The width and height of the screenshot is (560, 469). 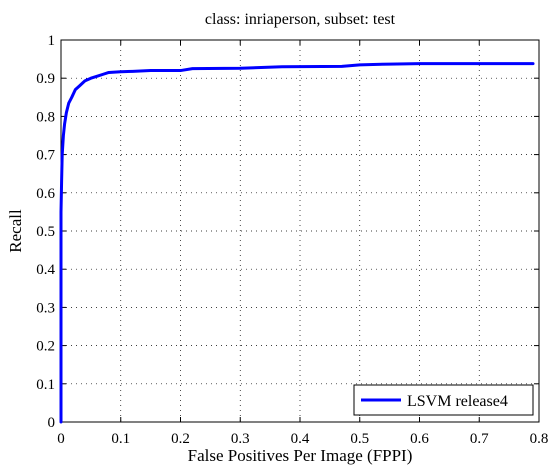 What do you see at coordinates (45, 347) in the screenshot?
I see `y-tick-label: 0.2` at bounding box center [45, 347].